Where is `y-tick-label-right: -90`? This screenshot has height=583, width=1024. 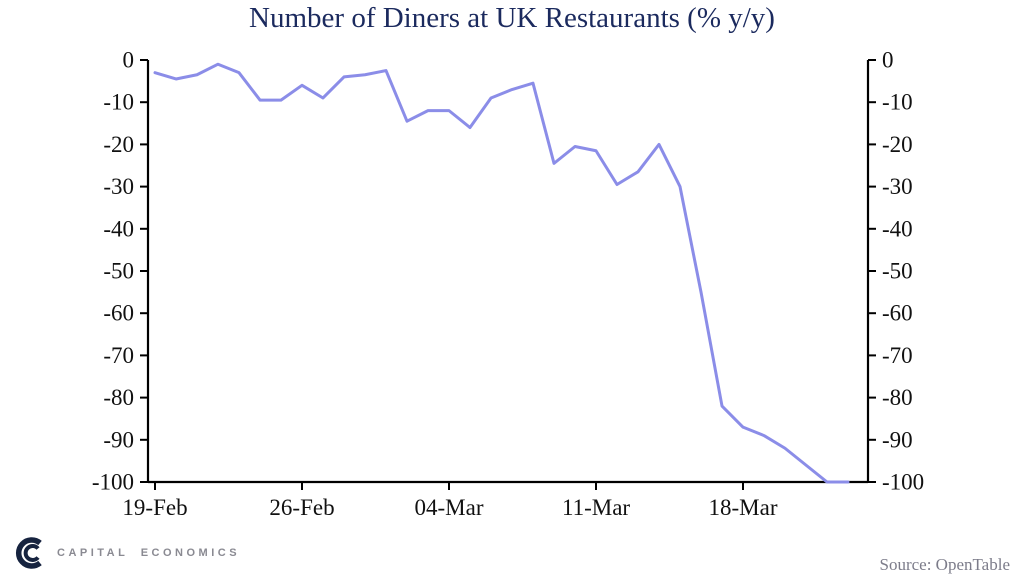
y-tick-label-right: -90 is located at coordinates (897, 439).